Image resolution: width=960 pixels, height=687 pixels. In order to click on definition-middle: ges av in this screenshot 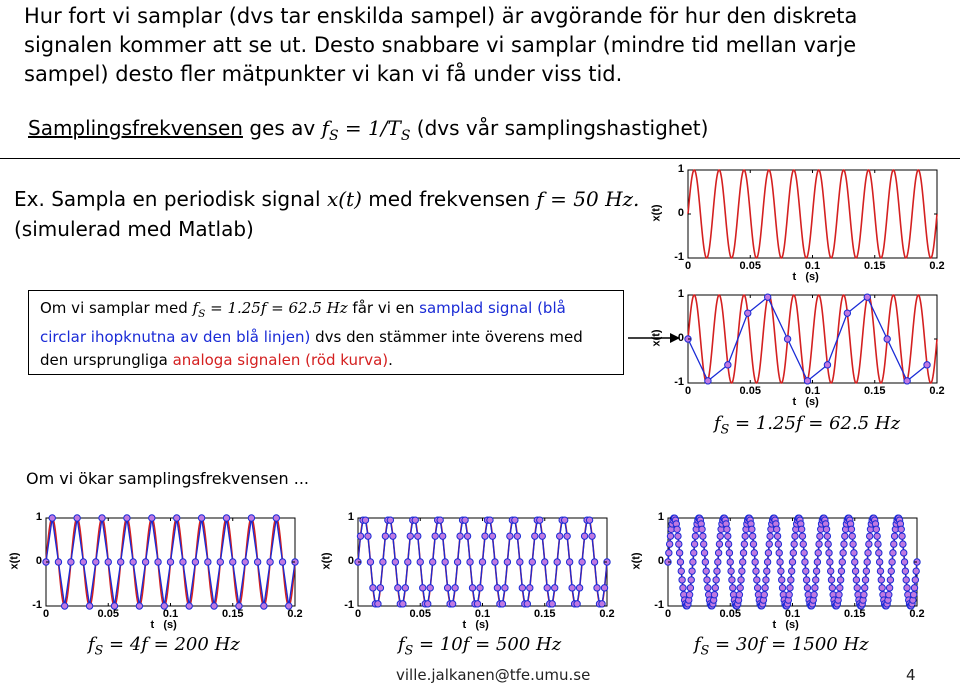, I will do `click(282, 128)`.